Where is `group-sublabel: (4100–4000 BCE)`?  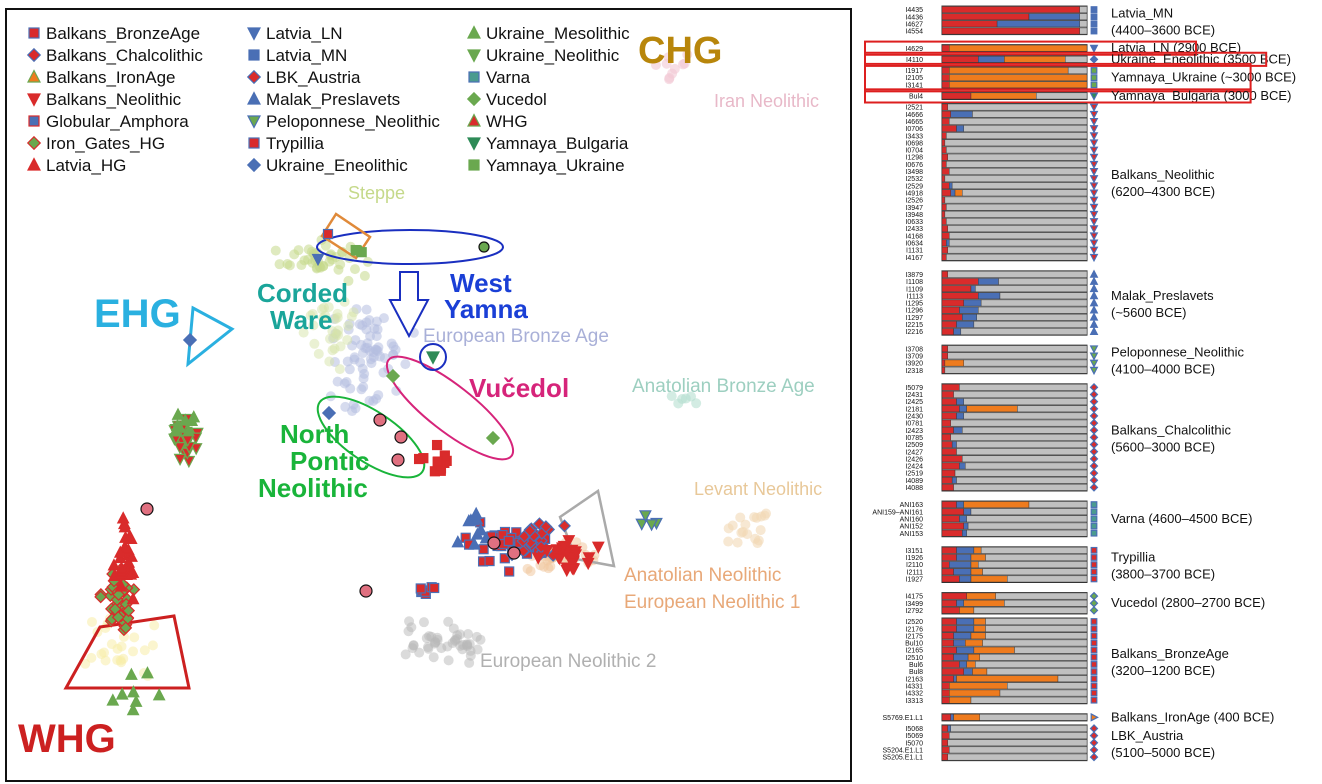 group-sublabel: (4100–4000 BCE) is located at coordinates (1163, 368).